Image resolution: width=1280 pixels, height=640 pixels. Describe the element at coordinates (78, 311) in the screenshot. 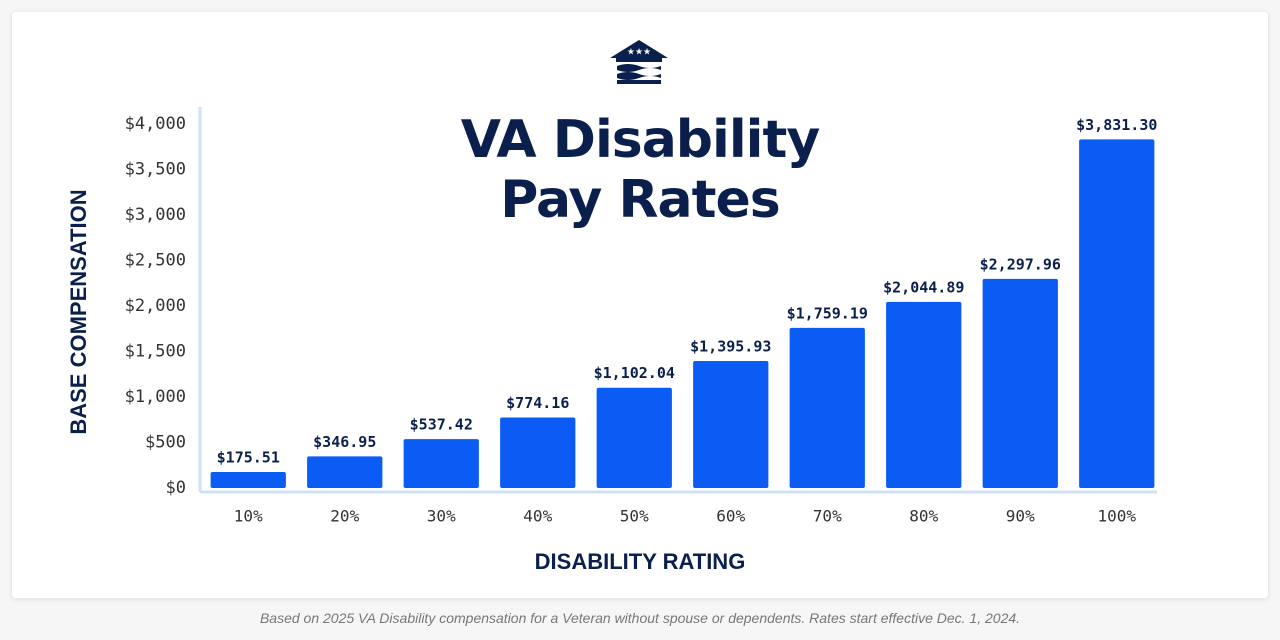

I see `y-axis-title: BASE COMPENSATION` at that location.